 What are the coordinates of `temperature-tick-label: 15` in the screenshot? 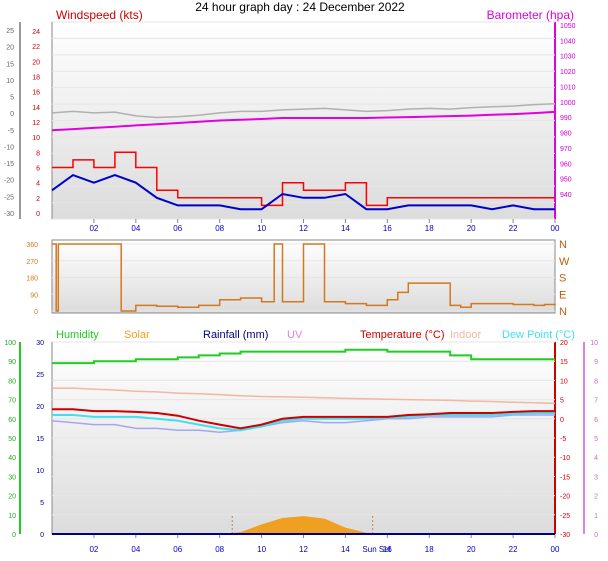 It's located at (564, 362).